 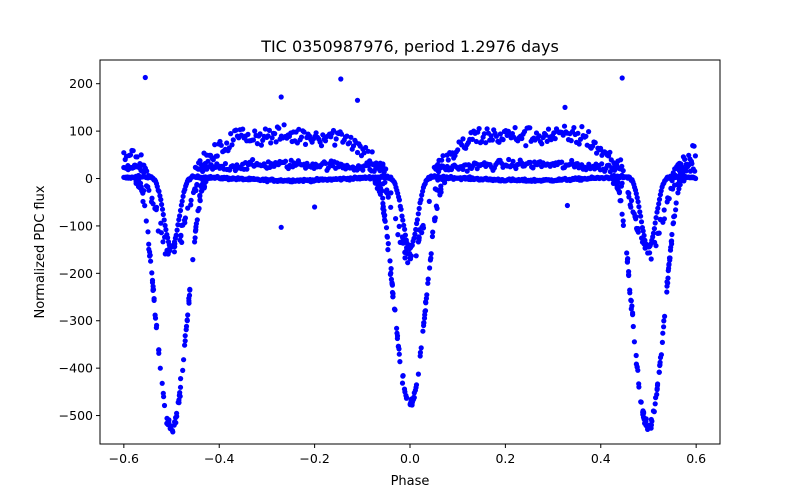 What do you see at coordinates (410, 458) in the screenshot?
I see `x-tick-label: 0.0` at bounding box center [410, 458].